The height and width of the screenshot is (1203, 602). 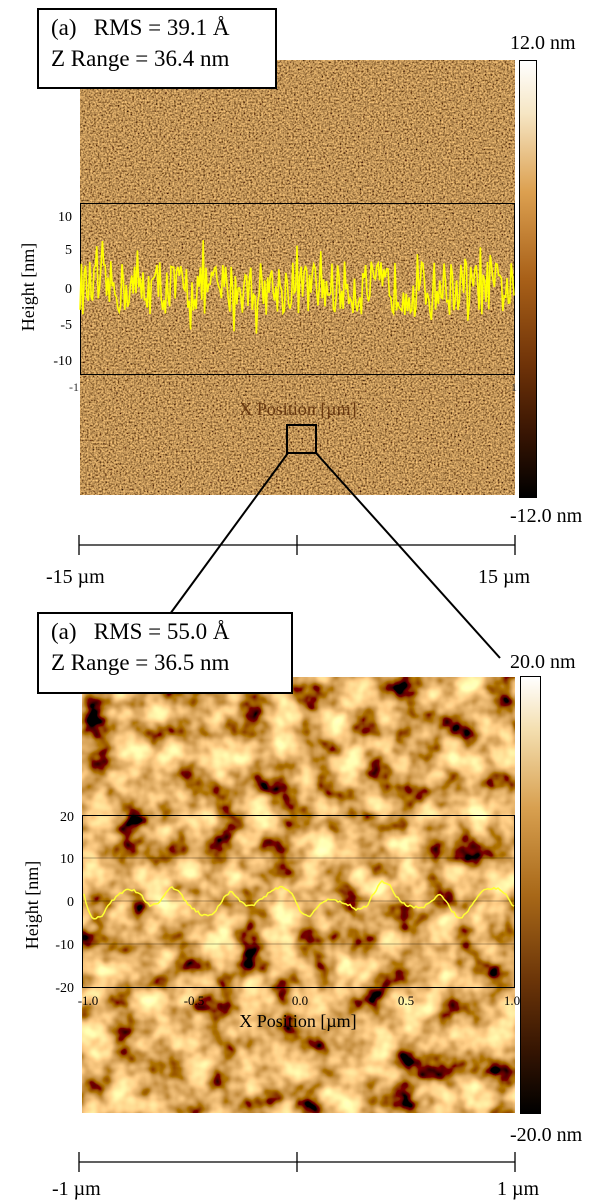 I want to click on profile-line-top, so click(x=297, y=287).